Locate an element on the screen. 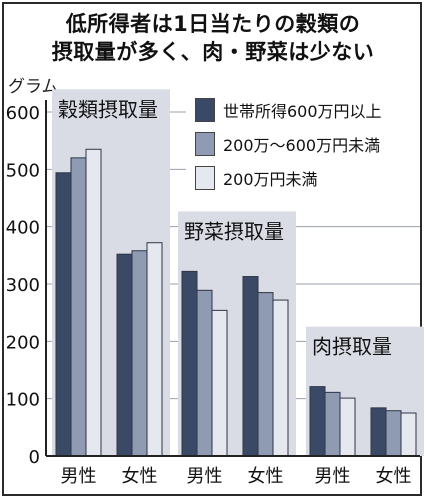 This screenshot has height=500, width=426. group-label: 野菜摂取量 is located at coordinates (234, 231).